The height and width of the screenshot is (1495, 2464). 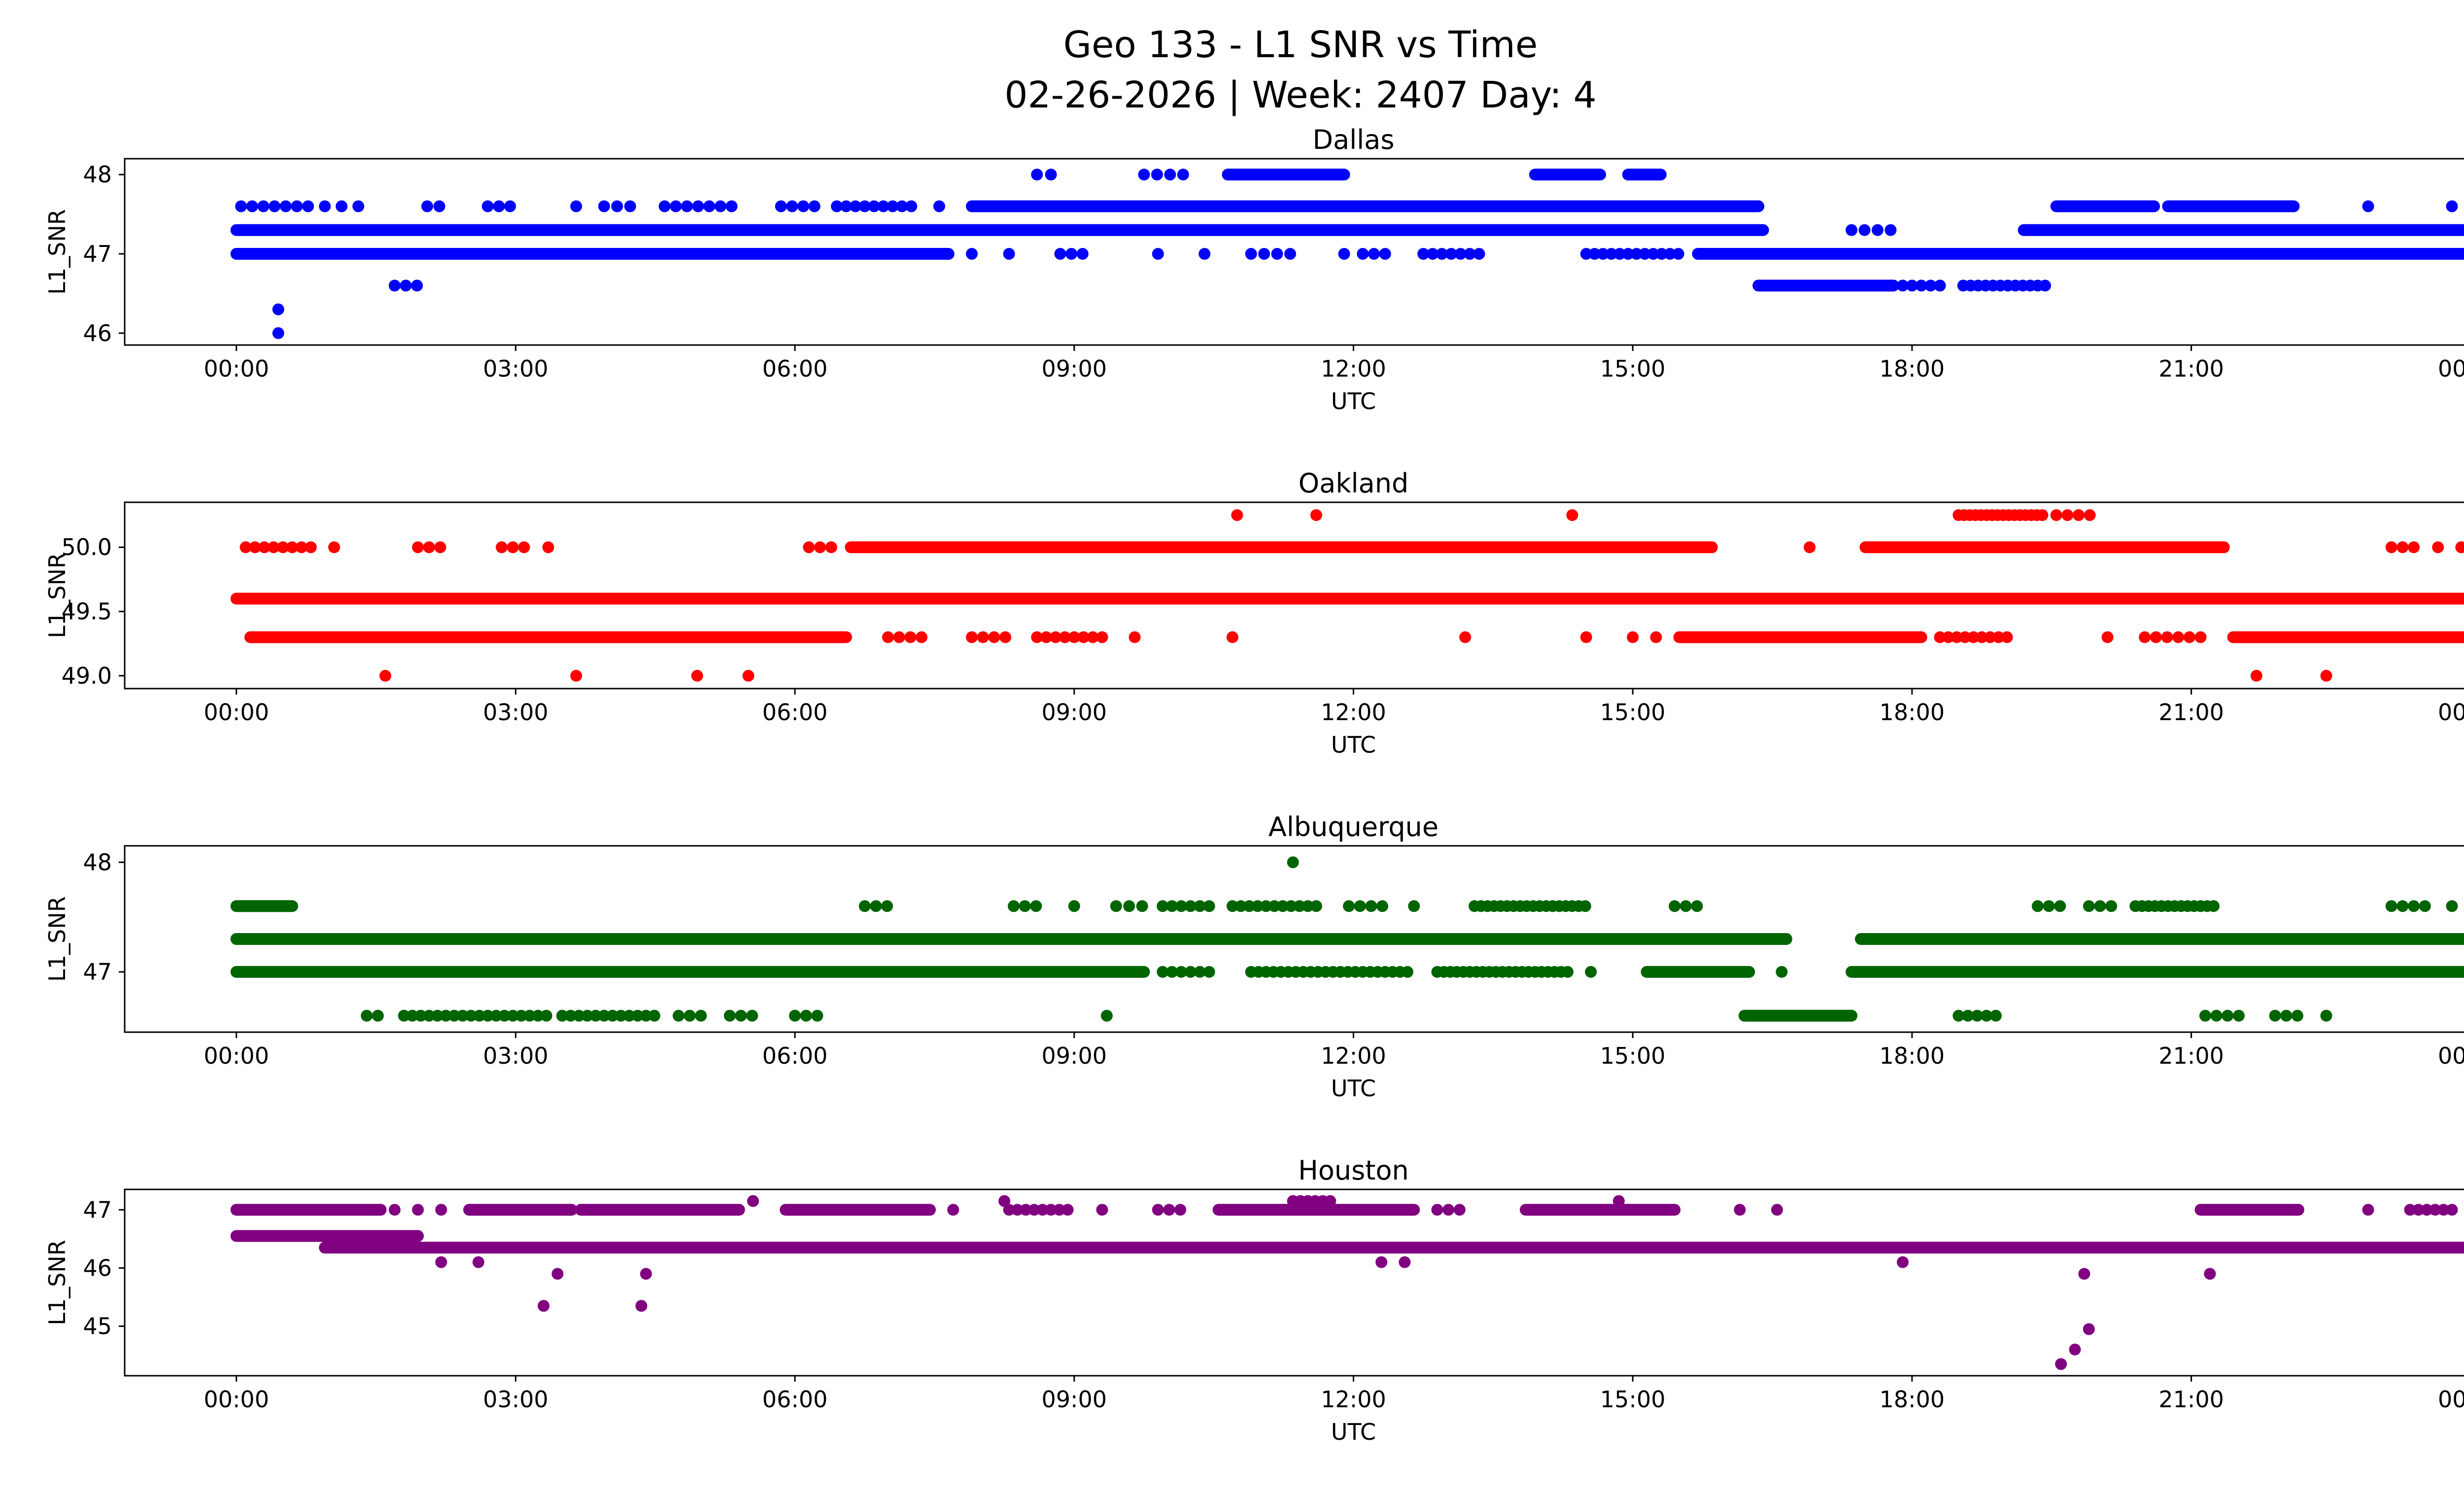 What do you see at coordinates (1294, 1282) in the screenshot?
I see `axes-frame` at bounding box center [1294, 1282].